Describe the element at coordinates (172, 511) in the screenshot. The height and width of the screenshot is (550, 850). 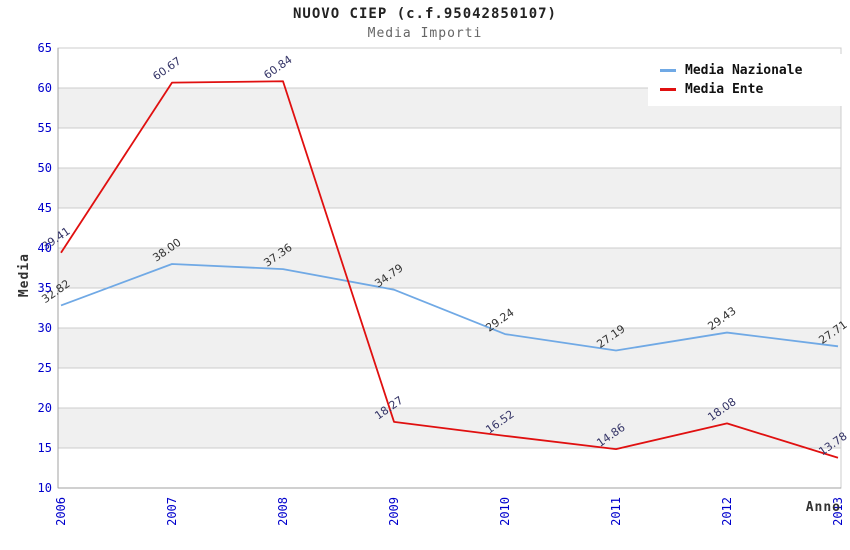
I see `x-tick-label: 2007` at that location.